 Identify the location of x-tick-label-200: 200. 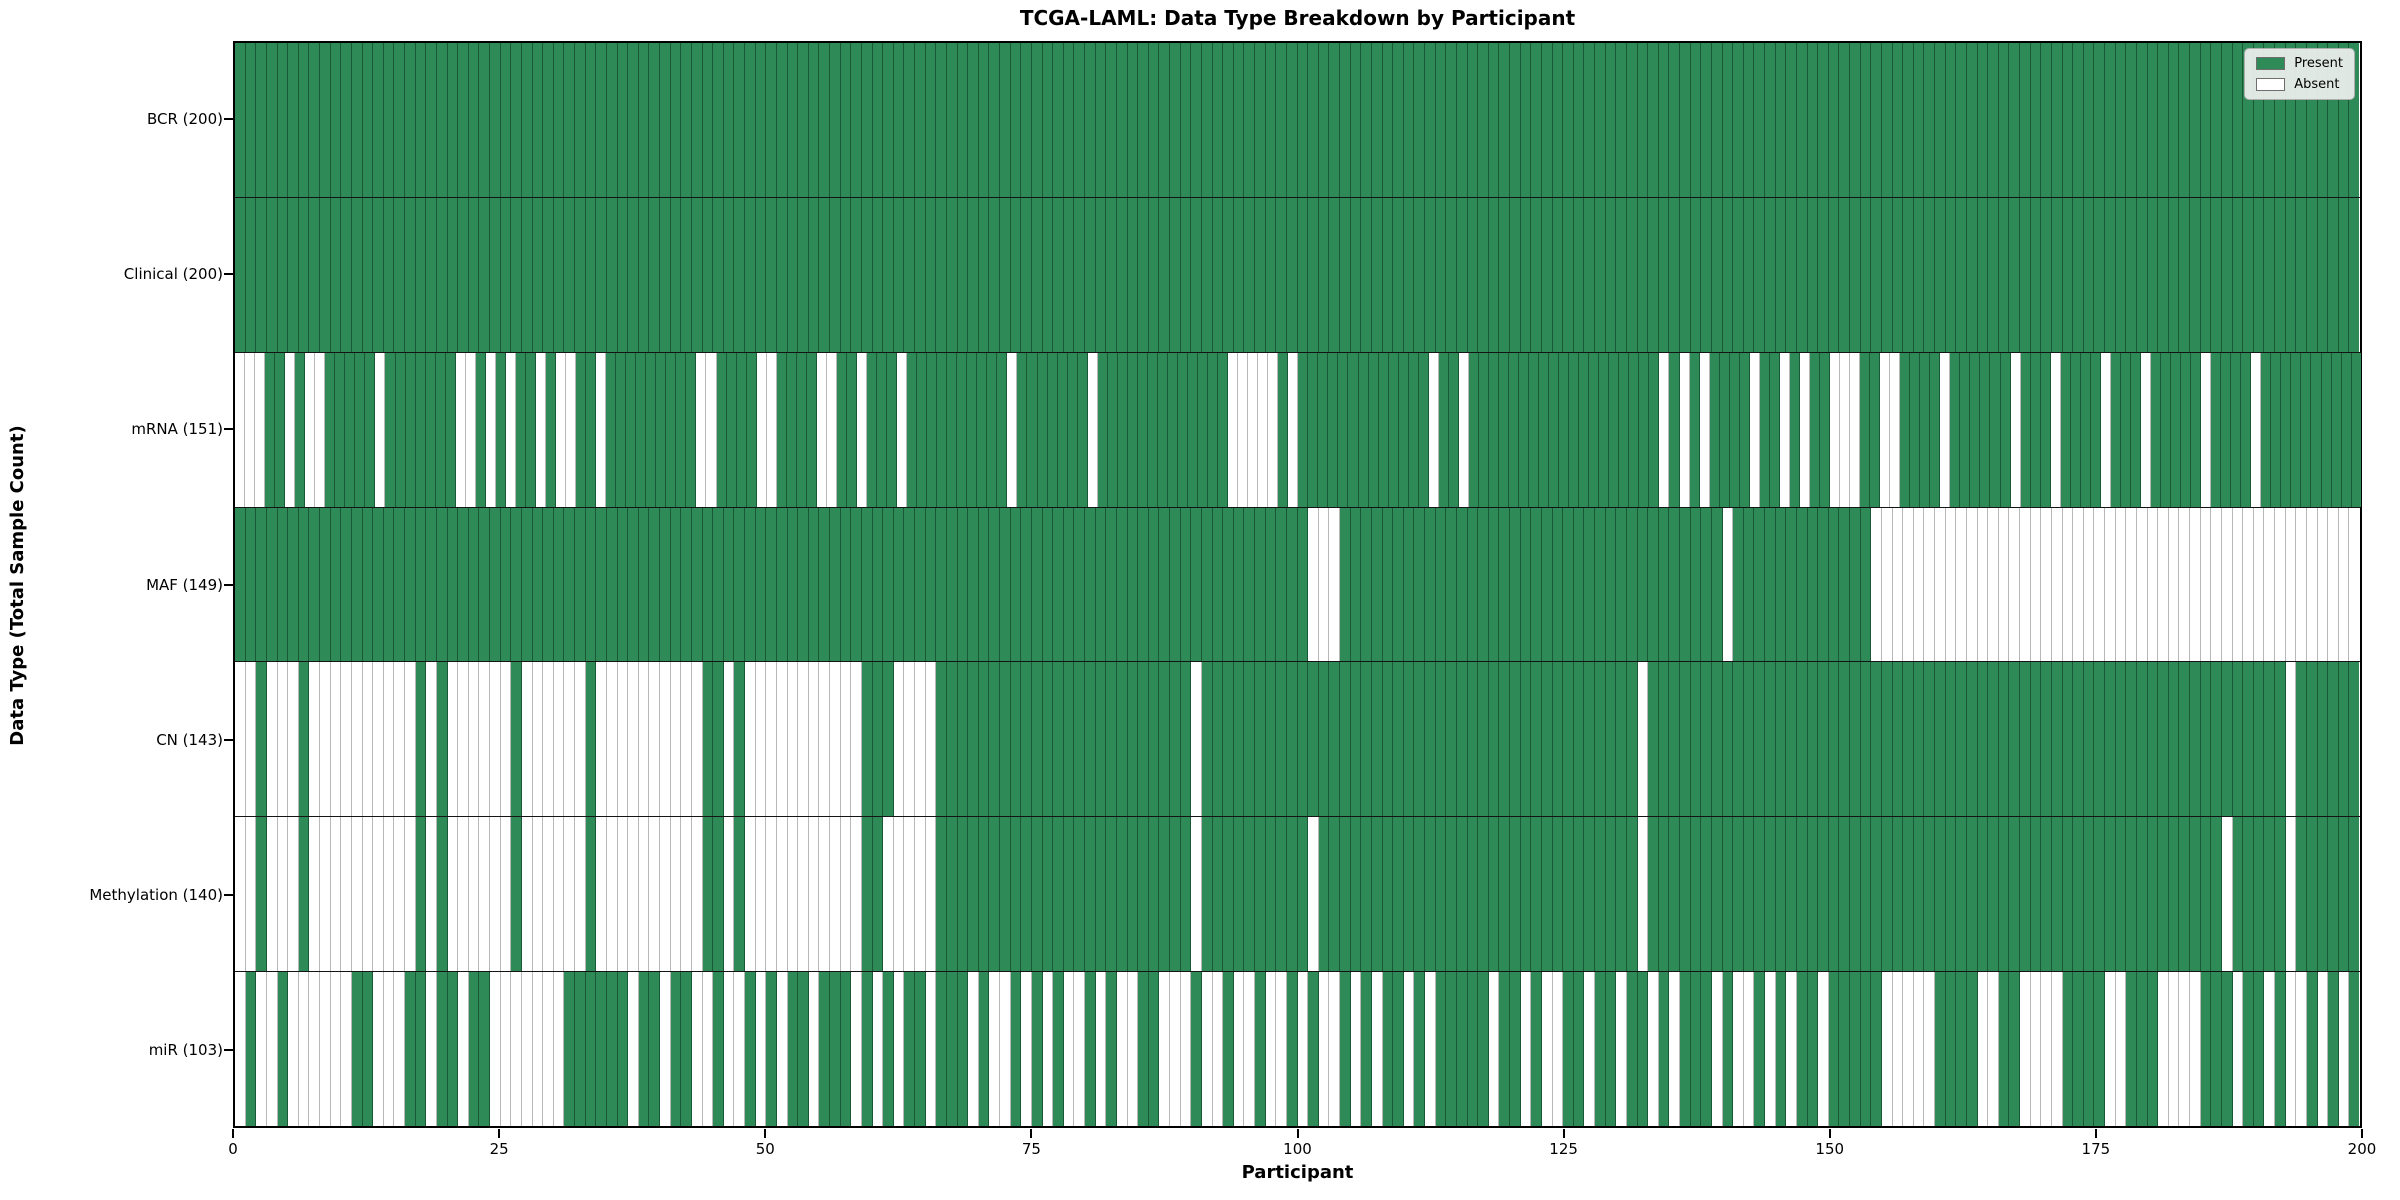
(2362, 1149).